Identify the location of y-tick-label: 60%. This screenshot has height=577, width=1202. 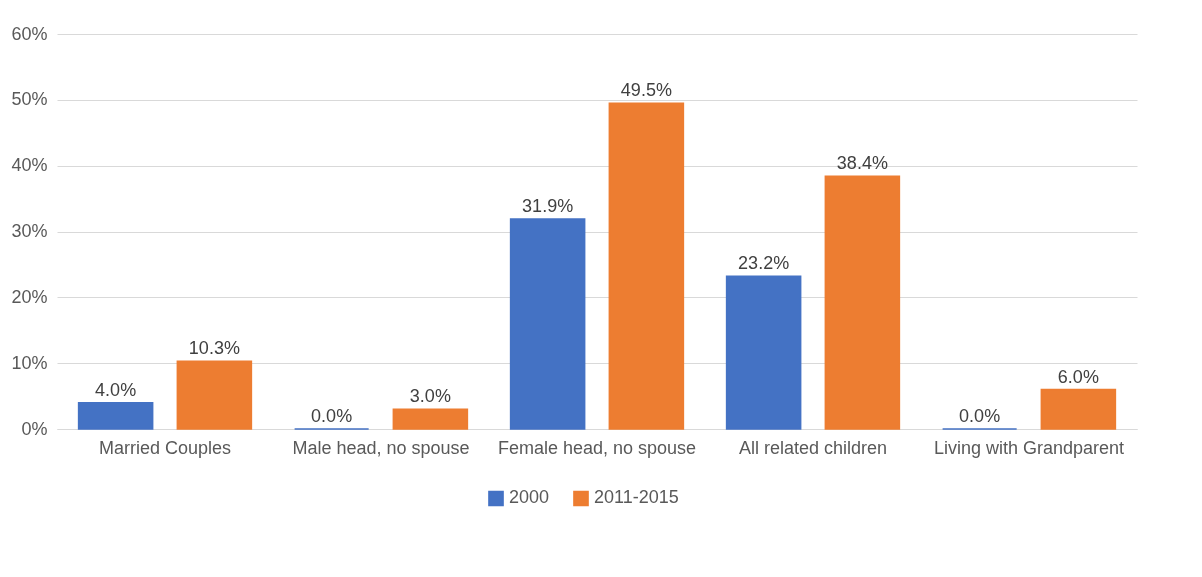
(29, 33).